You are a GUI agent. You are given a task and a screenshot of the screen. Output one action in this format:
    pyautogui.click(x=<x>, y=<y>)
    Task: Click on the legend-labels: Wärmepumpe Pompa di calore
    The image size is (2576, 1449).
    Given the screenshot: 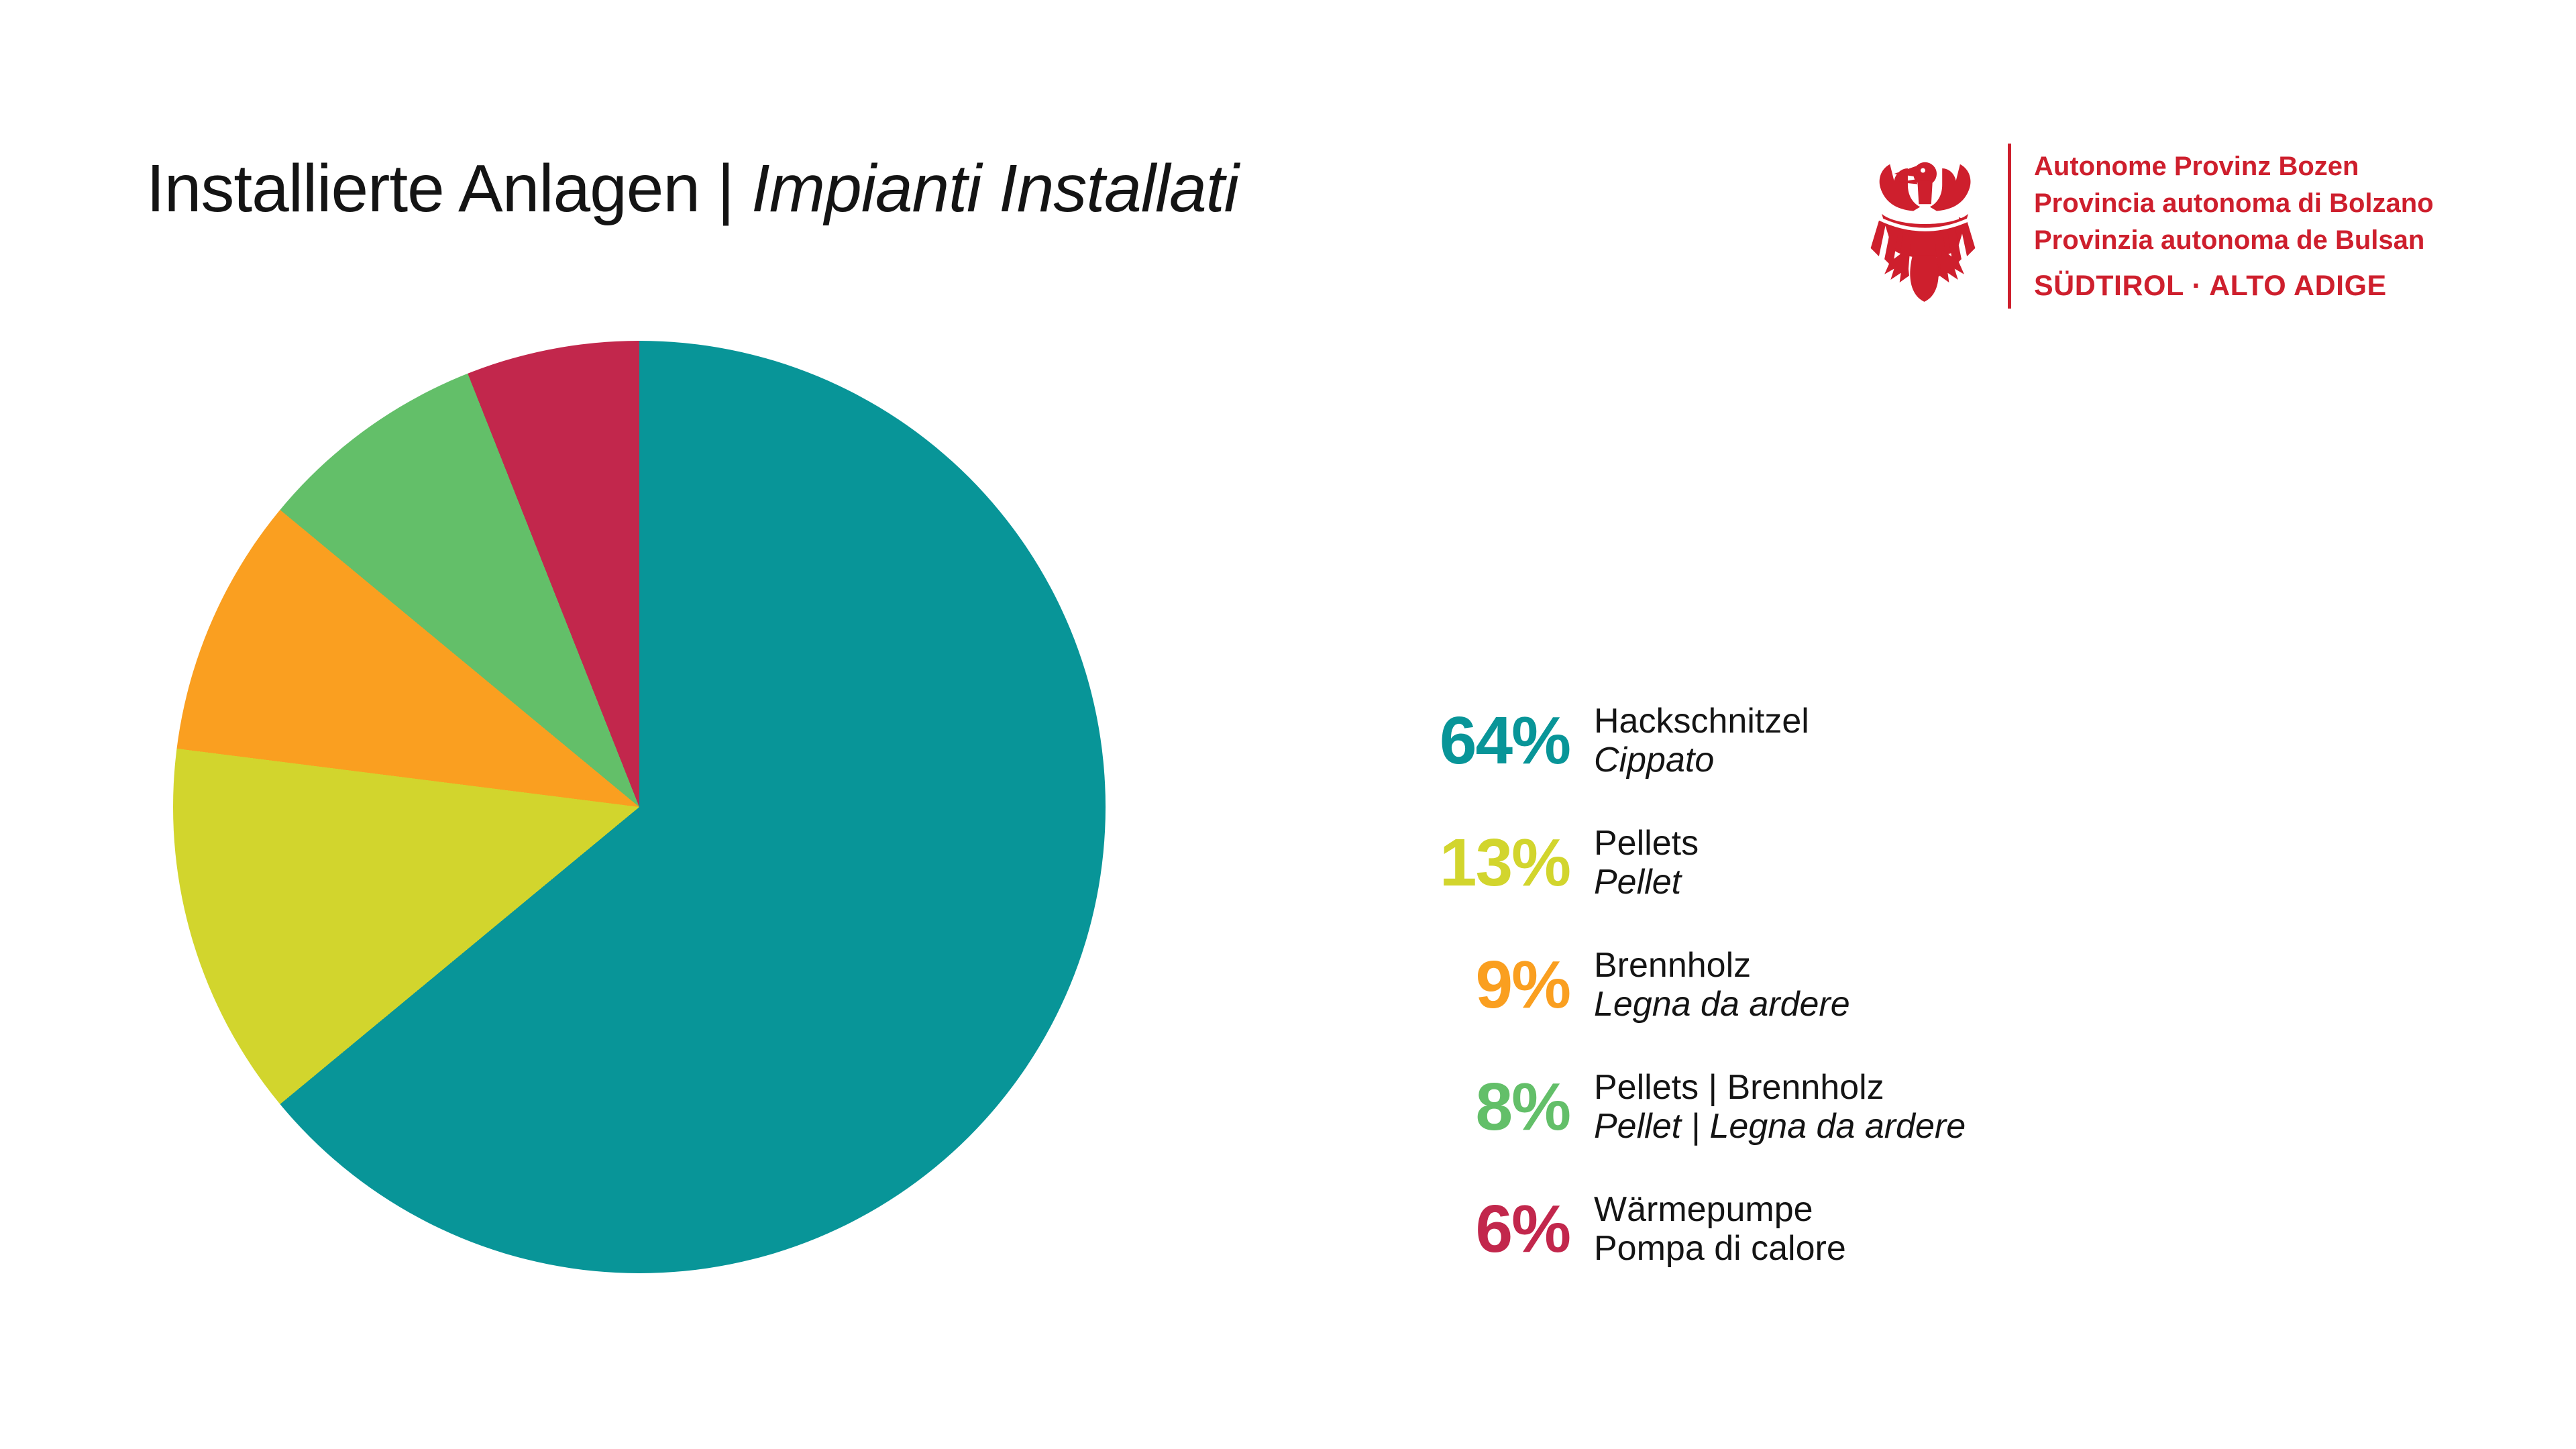 What is the action you would take?
    pyautogui.click(x=1720, y=1229)
    